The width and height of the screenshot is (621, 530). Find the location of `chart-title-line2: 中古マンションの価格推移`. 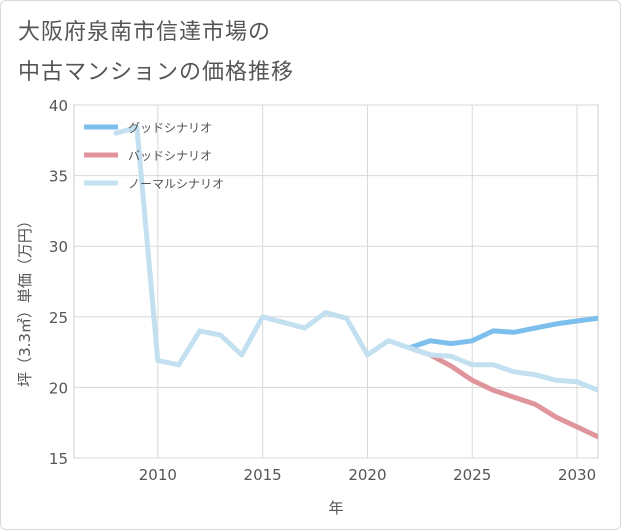

chart-title-line2: 中古マンションの価格推移 is located at coordinates (156, 72).